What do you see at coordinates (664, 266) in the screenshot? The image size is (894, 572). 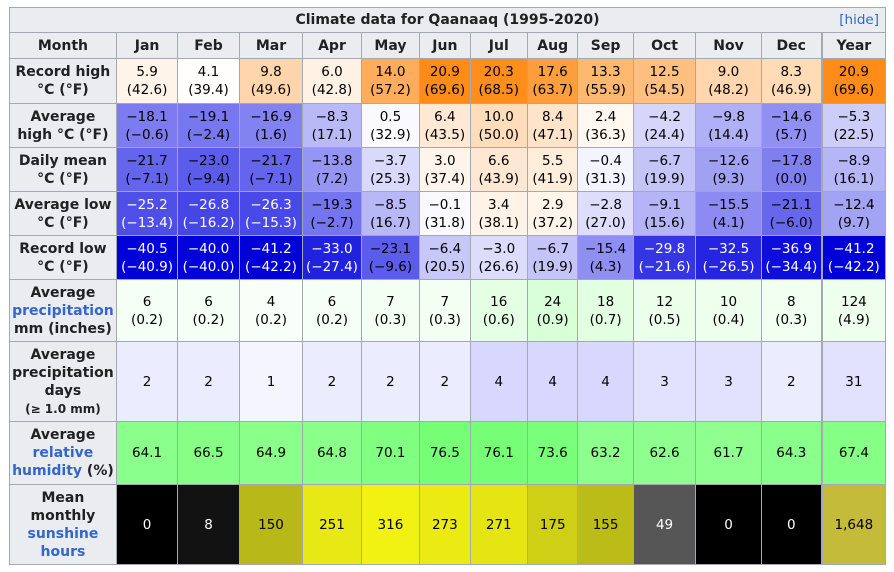 I see `cell-value-imperial: (−21.6)` at bounding box center [664, 266].